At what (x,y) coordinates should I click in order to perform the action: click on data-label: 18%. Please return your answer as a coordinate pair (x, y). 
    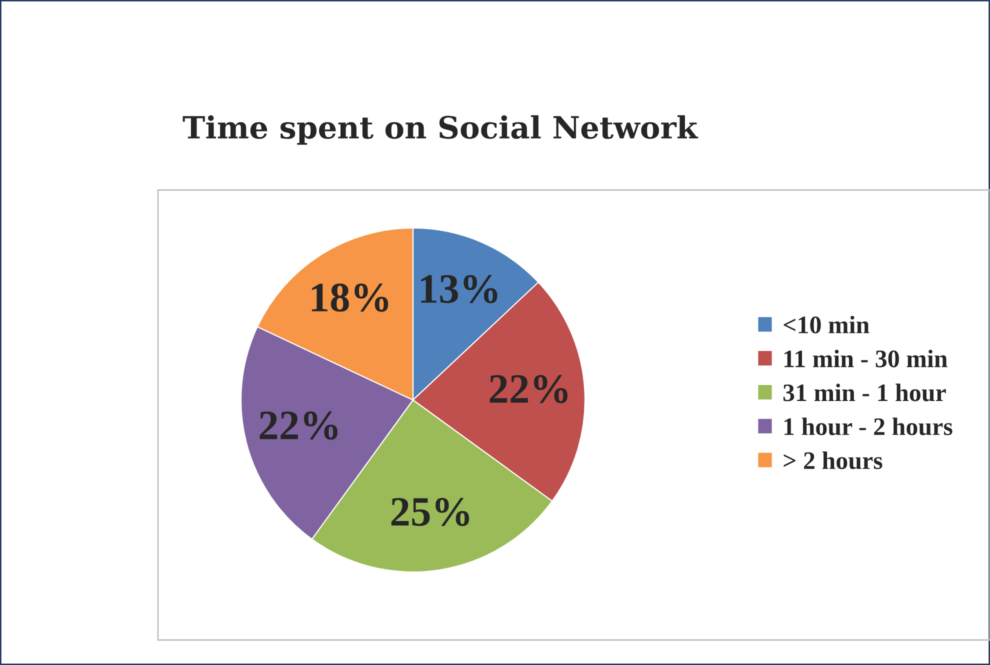
    Looking at the image, I should click on (350, 298).